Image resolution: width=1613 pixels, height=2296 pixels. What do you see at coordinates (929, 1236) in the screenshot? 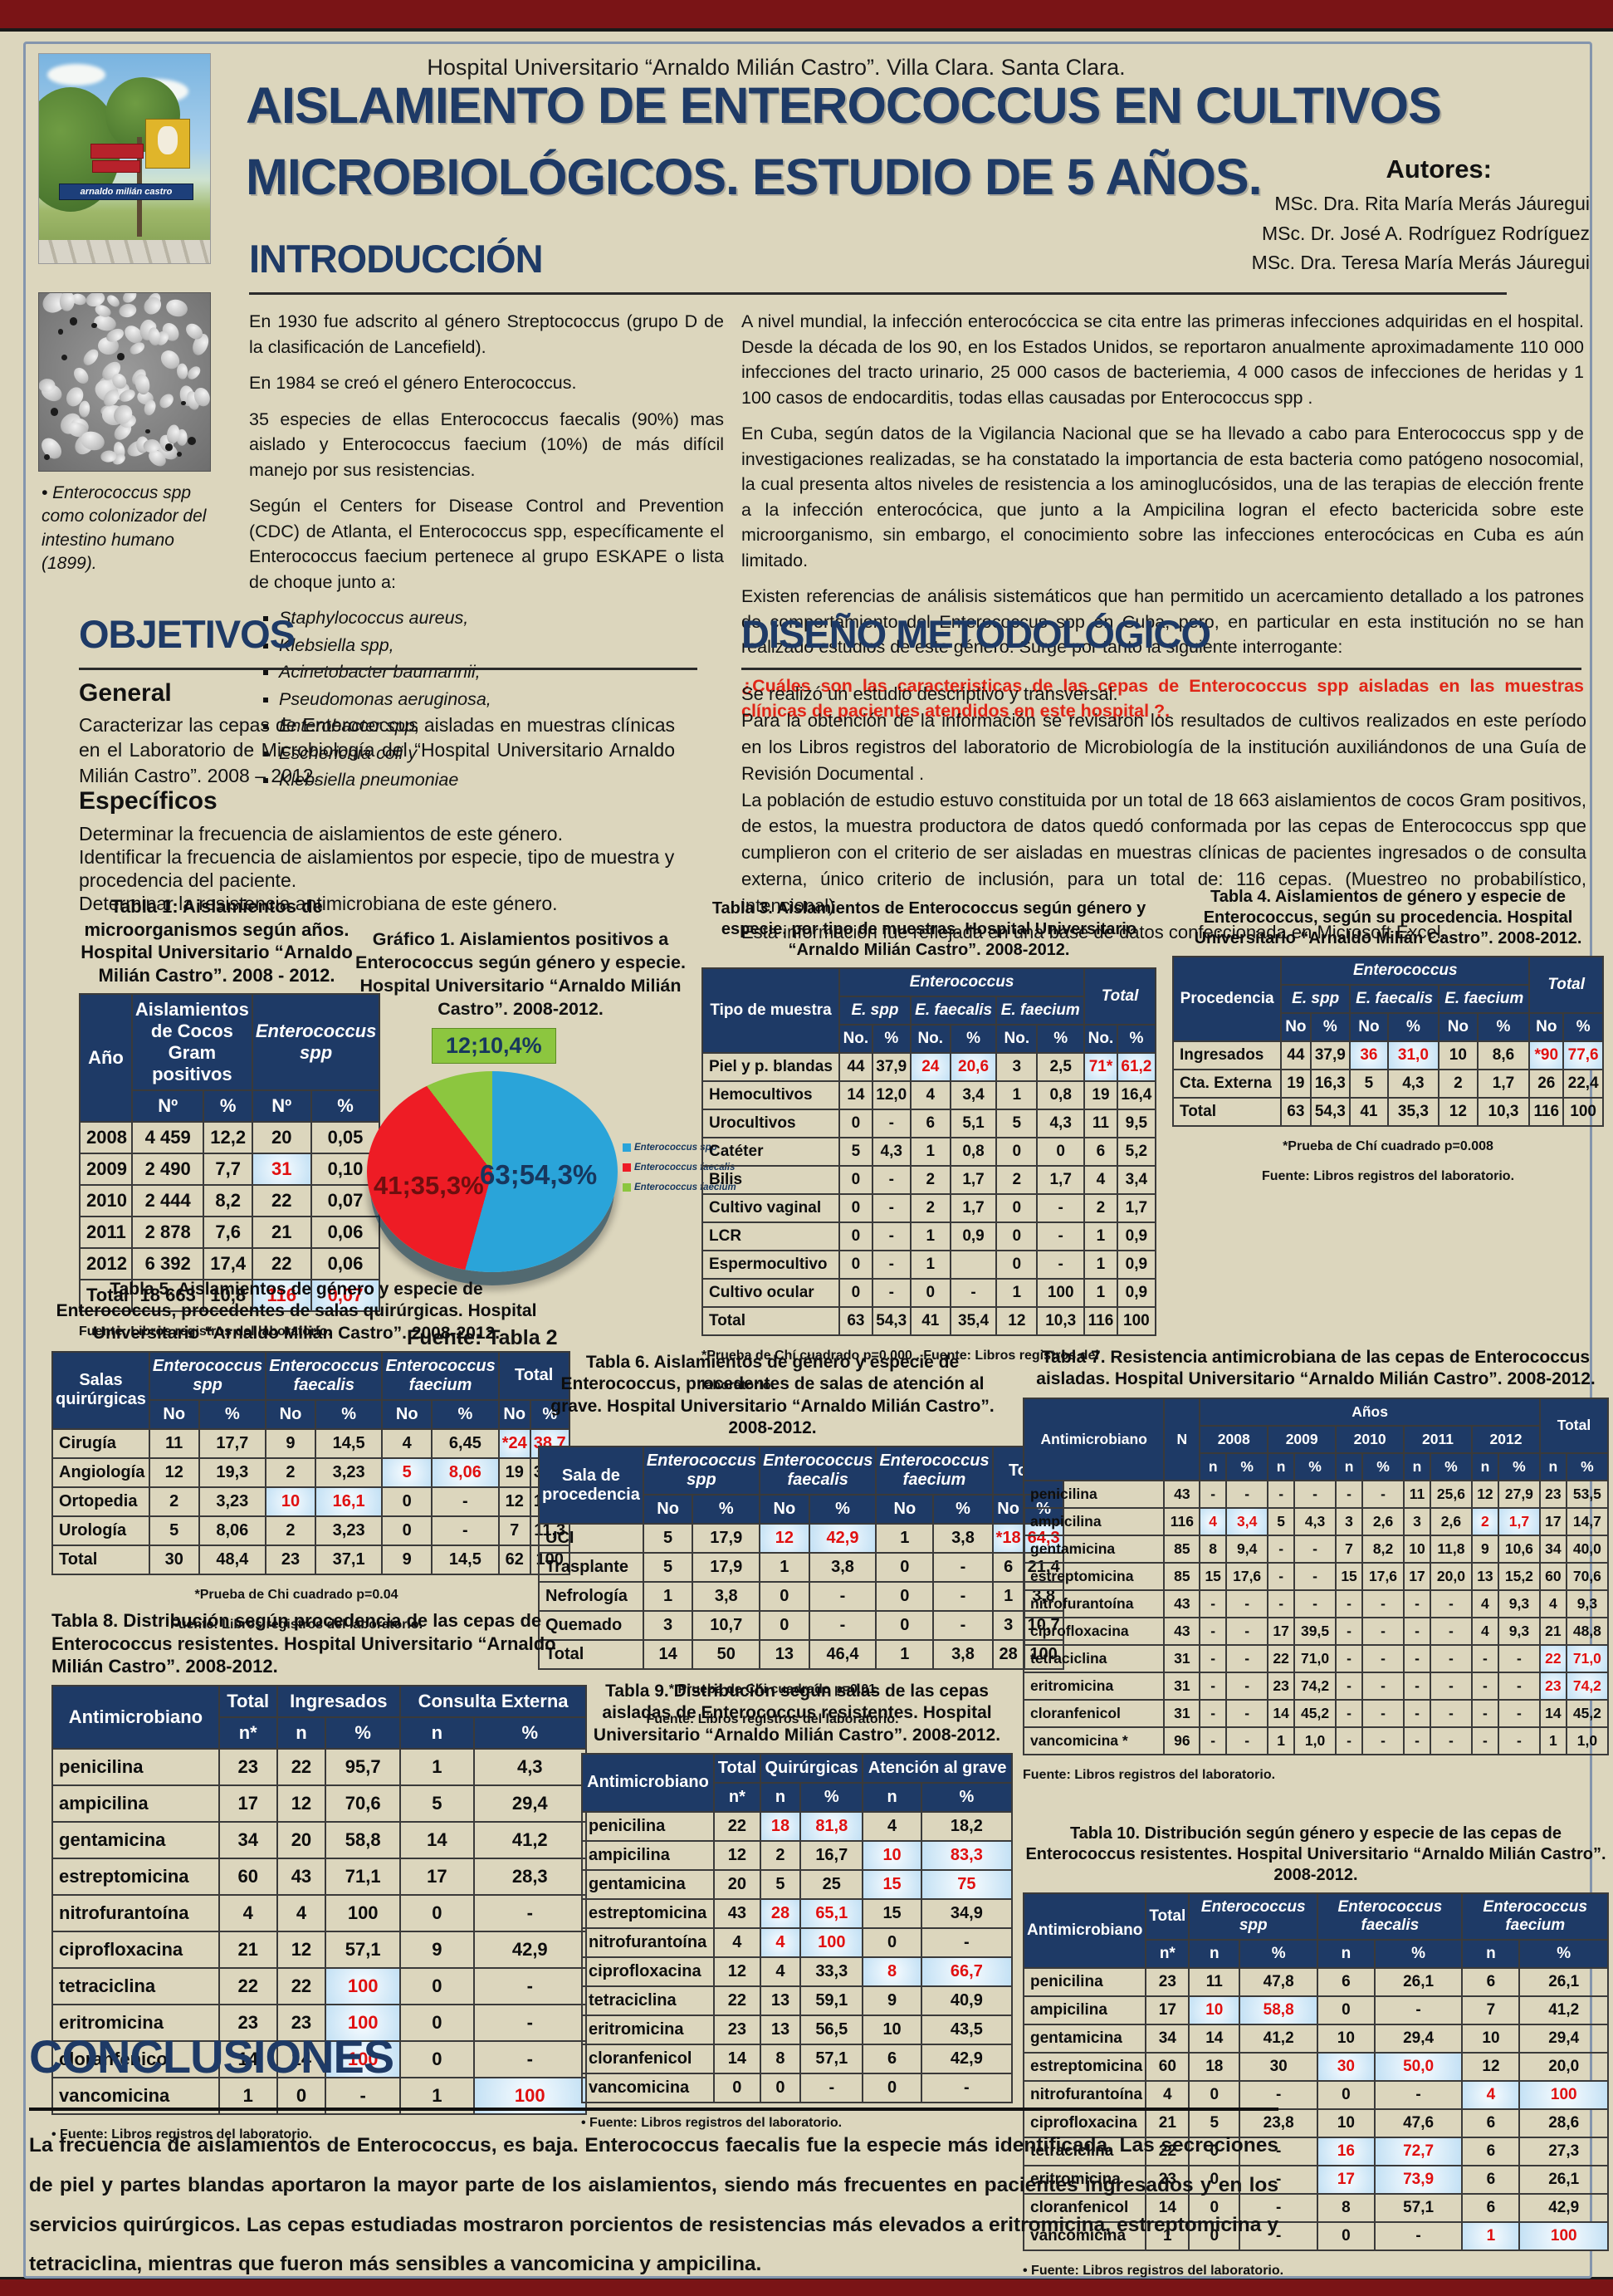
I see `table-row: LCR 0-1 0,9 0-1 0,9` at bounding box center [929, 1236].